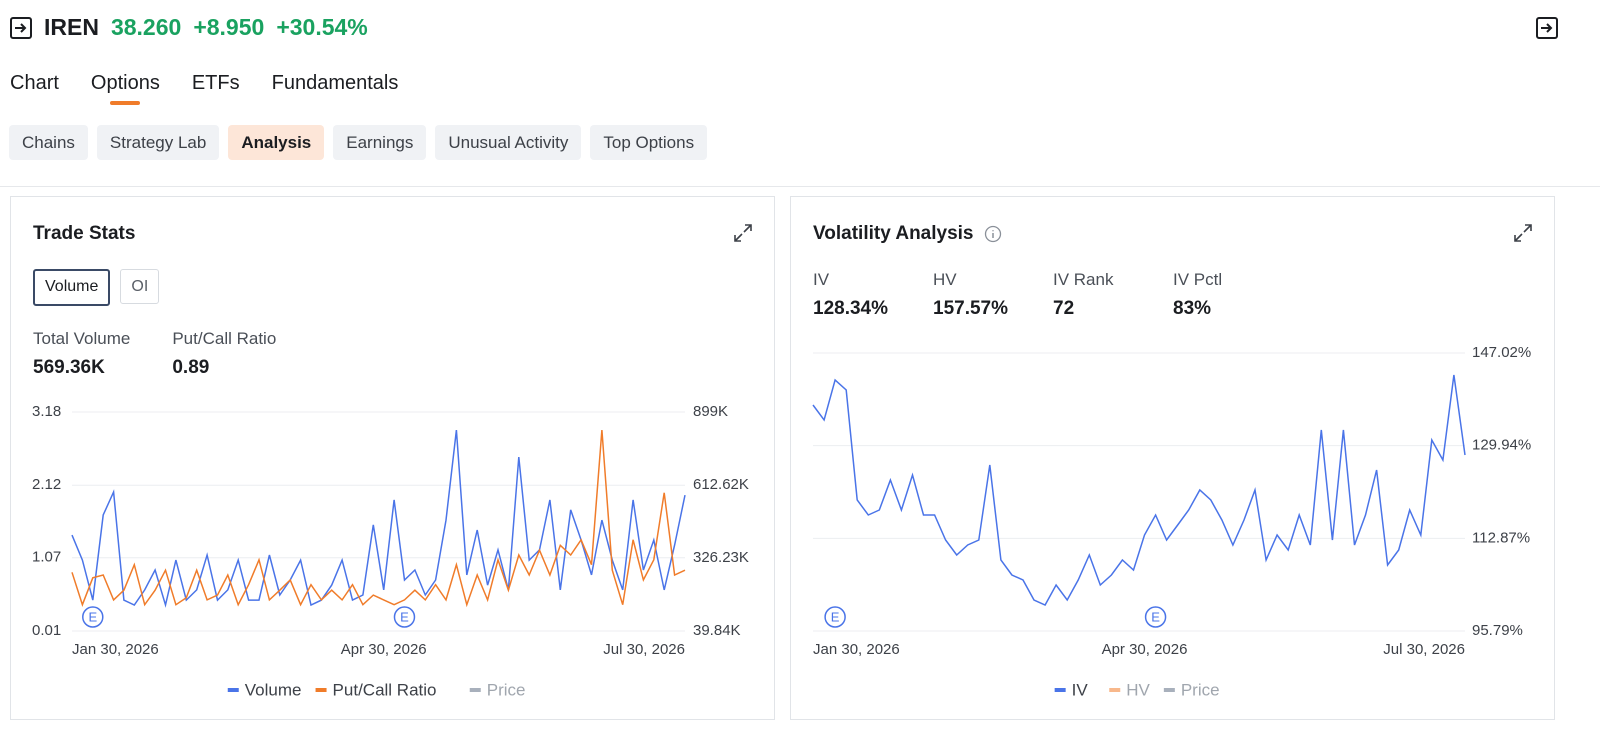 The width and height of the screenshot is (1600, 745). What do you see at coordinates (1083, 279) in the screenshot?
I see `stat-label: IV Rank` at bounding box center [1083, 279].